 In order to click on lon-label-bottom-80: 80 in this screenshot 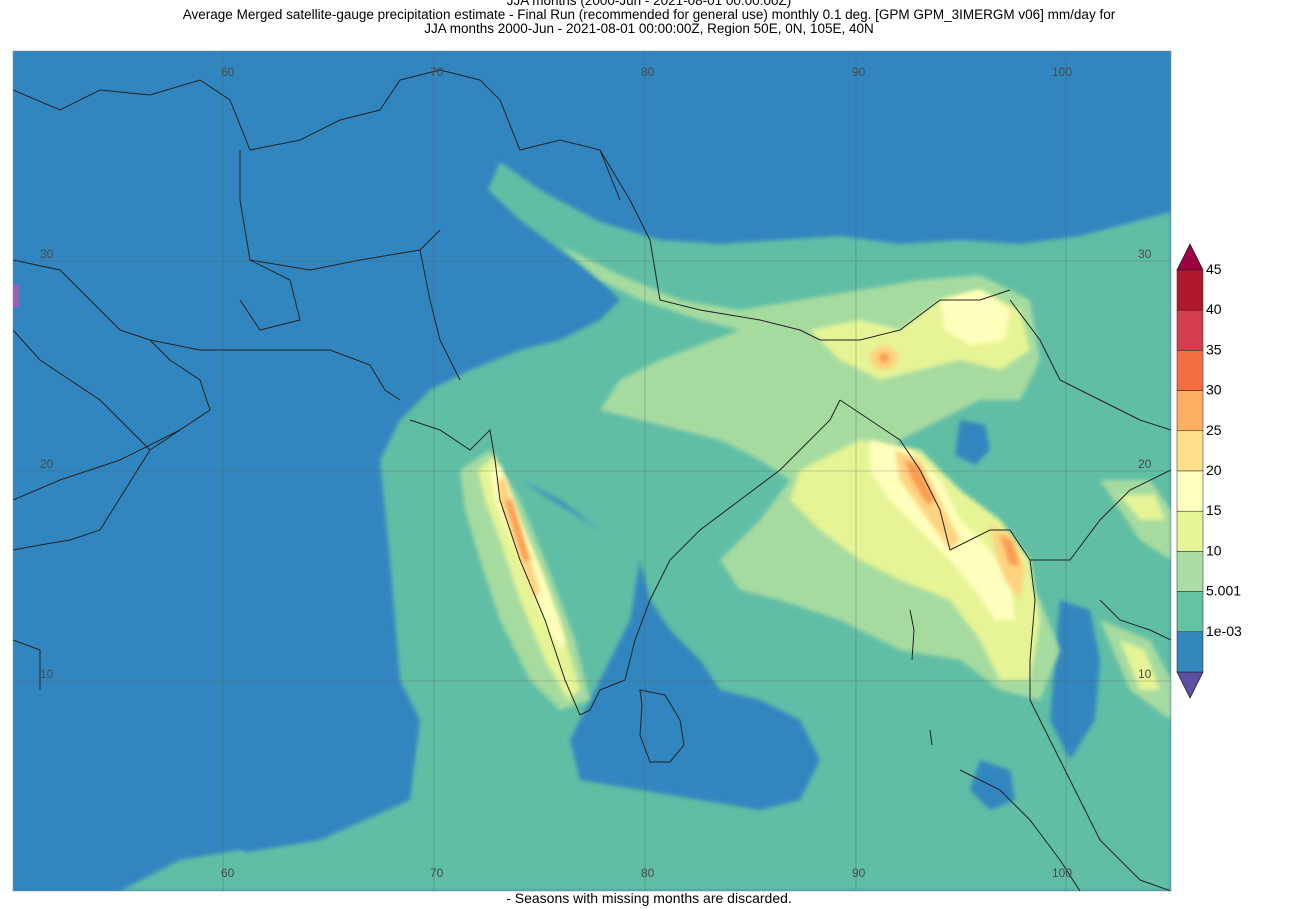, I will do `click(648, 873)`.